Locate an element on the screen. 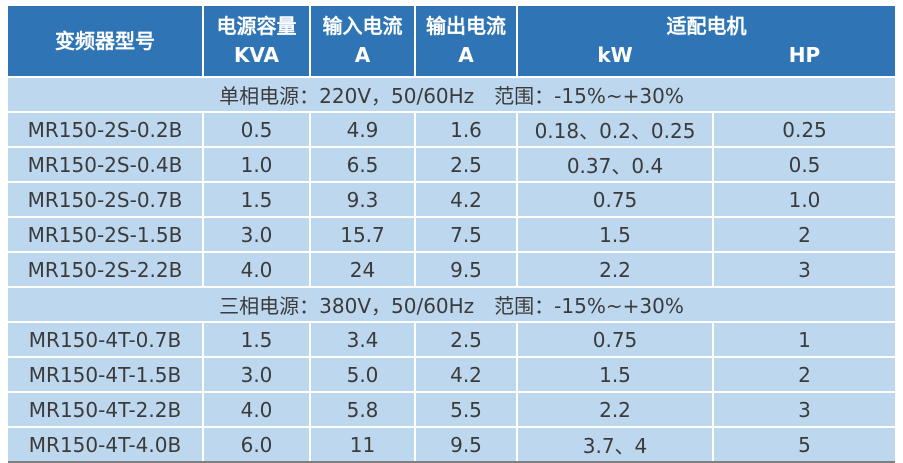 This screenshot has height=463, width=903. cell-hp: 0.5 is located at coordinates (804, 164).